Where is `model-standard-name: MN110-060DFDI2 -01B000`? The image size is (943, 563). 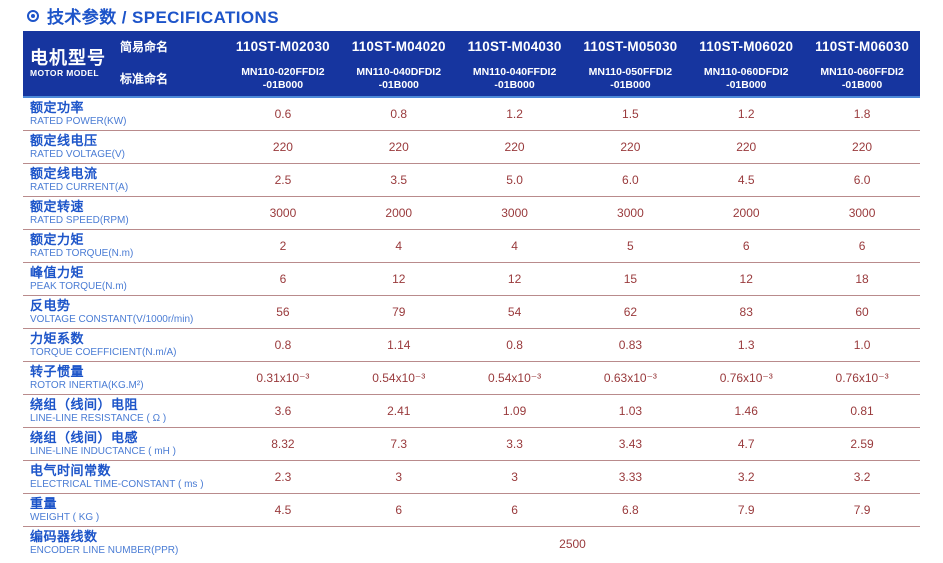
model-standard-name: MN110-060DFDI2 -01B000 is located at coordinates (746, 78).